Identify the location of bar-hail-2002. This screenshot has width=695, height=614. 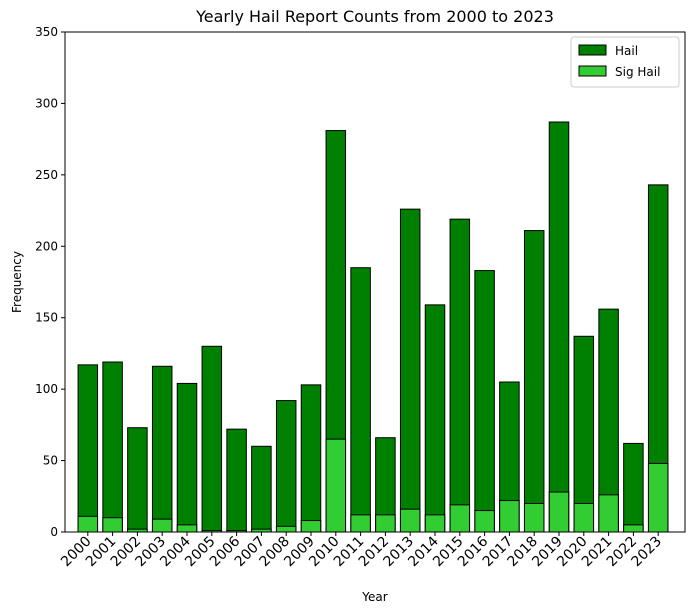
(137, 480).